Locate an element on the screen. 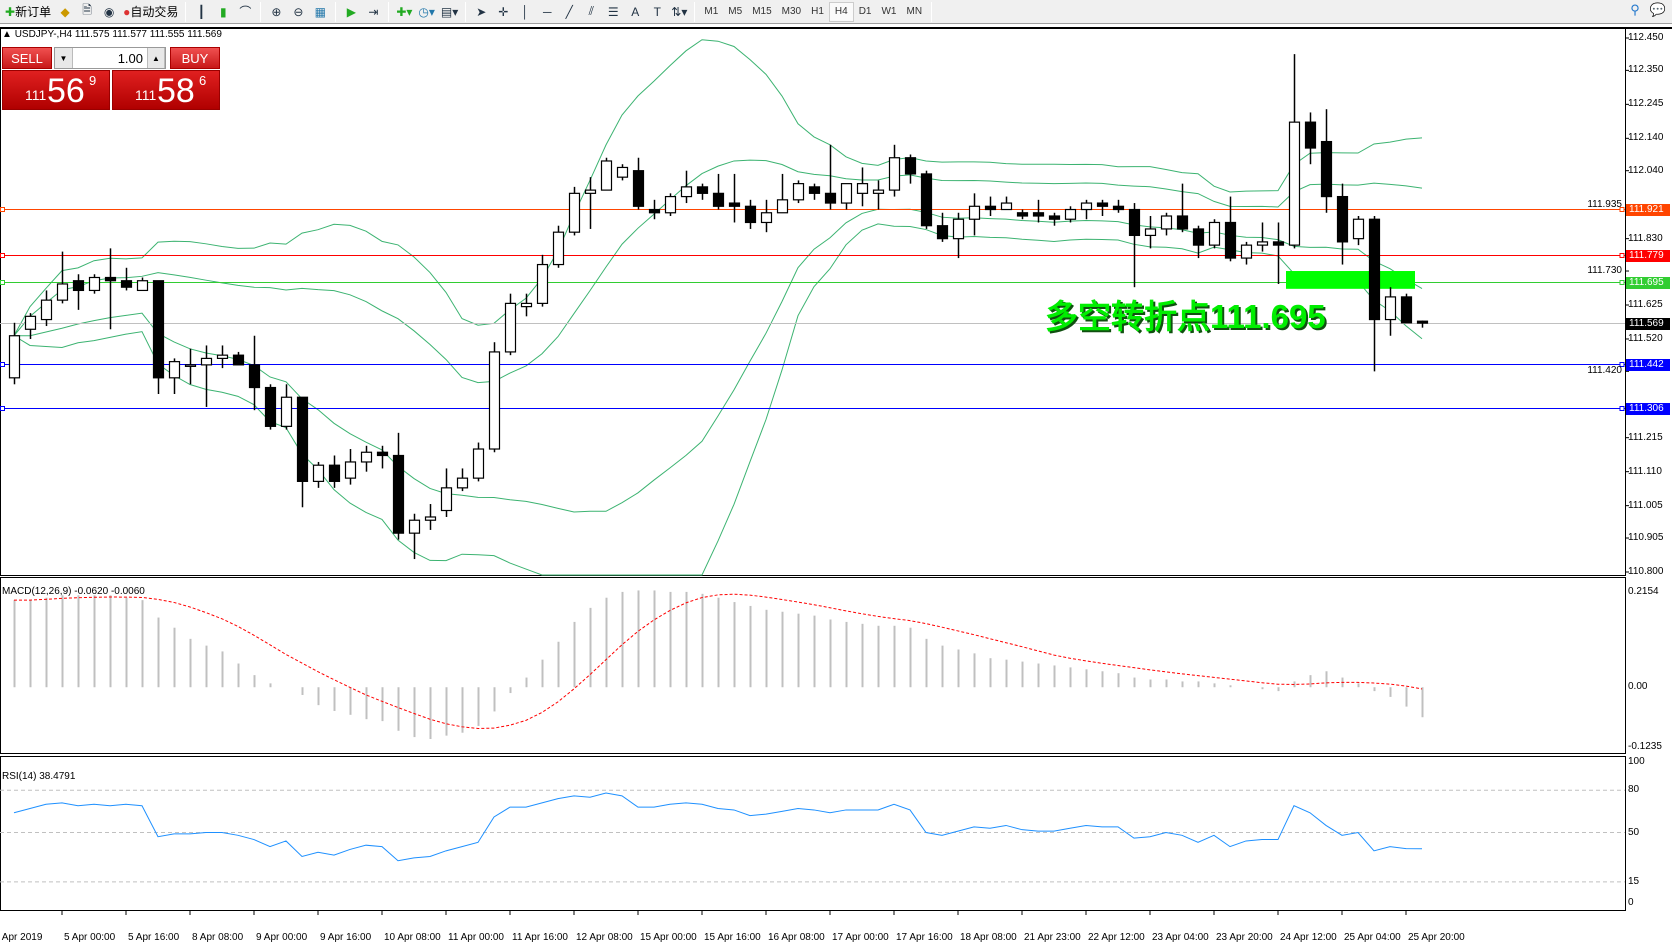 Image resolution: width=1672 pixels, height=947 pixels. timeframe-h4: H4 is located at coordinates (841, 11).